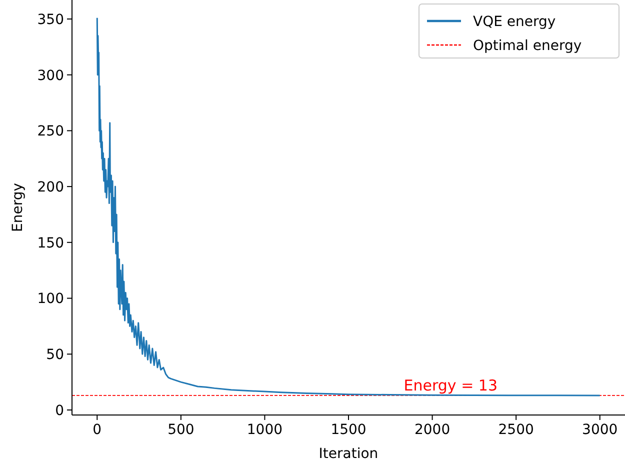 The width and height of the screenshot is (625, 468). What do you see at coordinates (50, 132) in the screenshot?
I see `y-tick-label: 250` at bounding box center [50, 132].